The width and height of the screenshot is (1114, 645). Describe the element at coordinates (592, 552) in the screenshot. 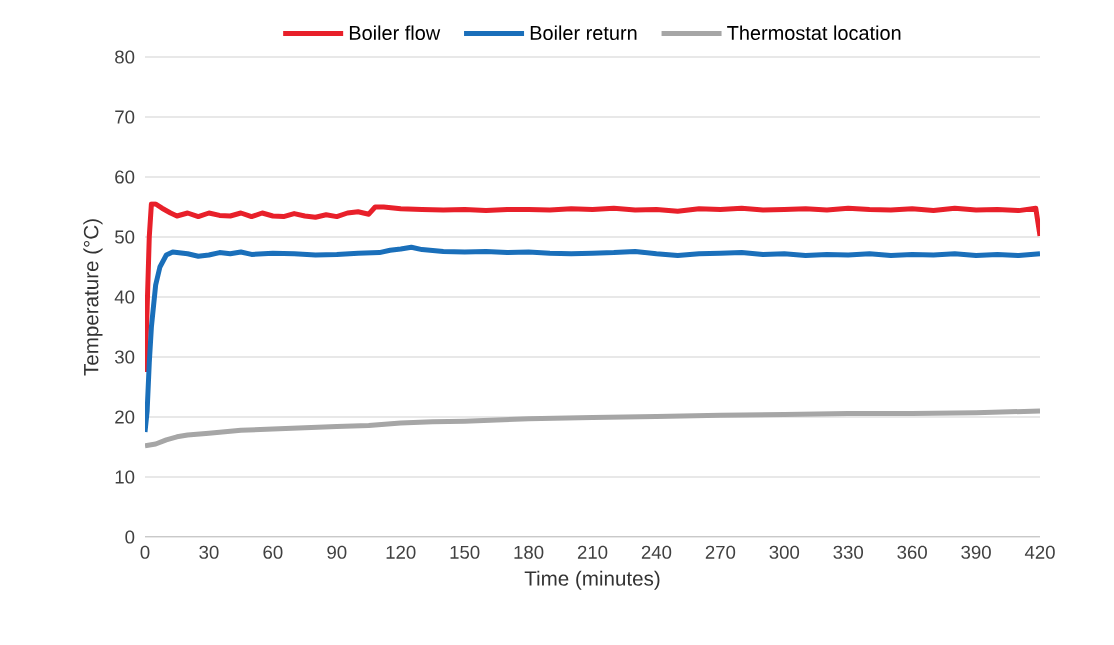

I see `x-tick-label: 210` at that location.